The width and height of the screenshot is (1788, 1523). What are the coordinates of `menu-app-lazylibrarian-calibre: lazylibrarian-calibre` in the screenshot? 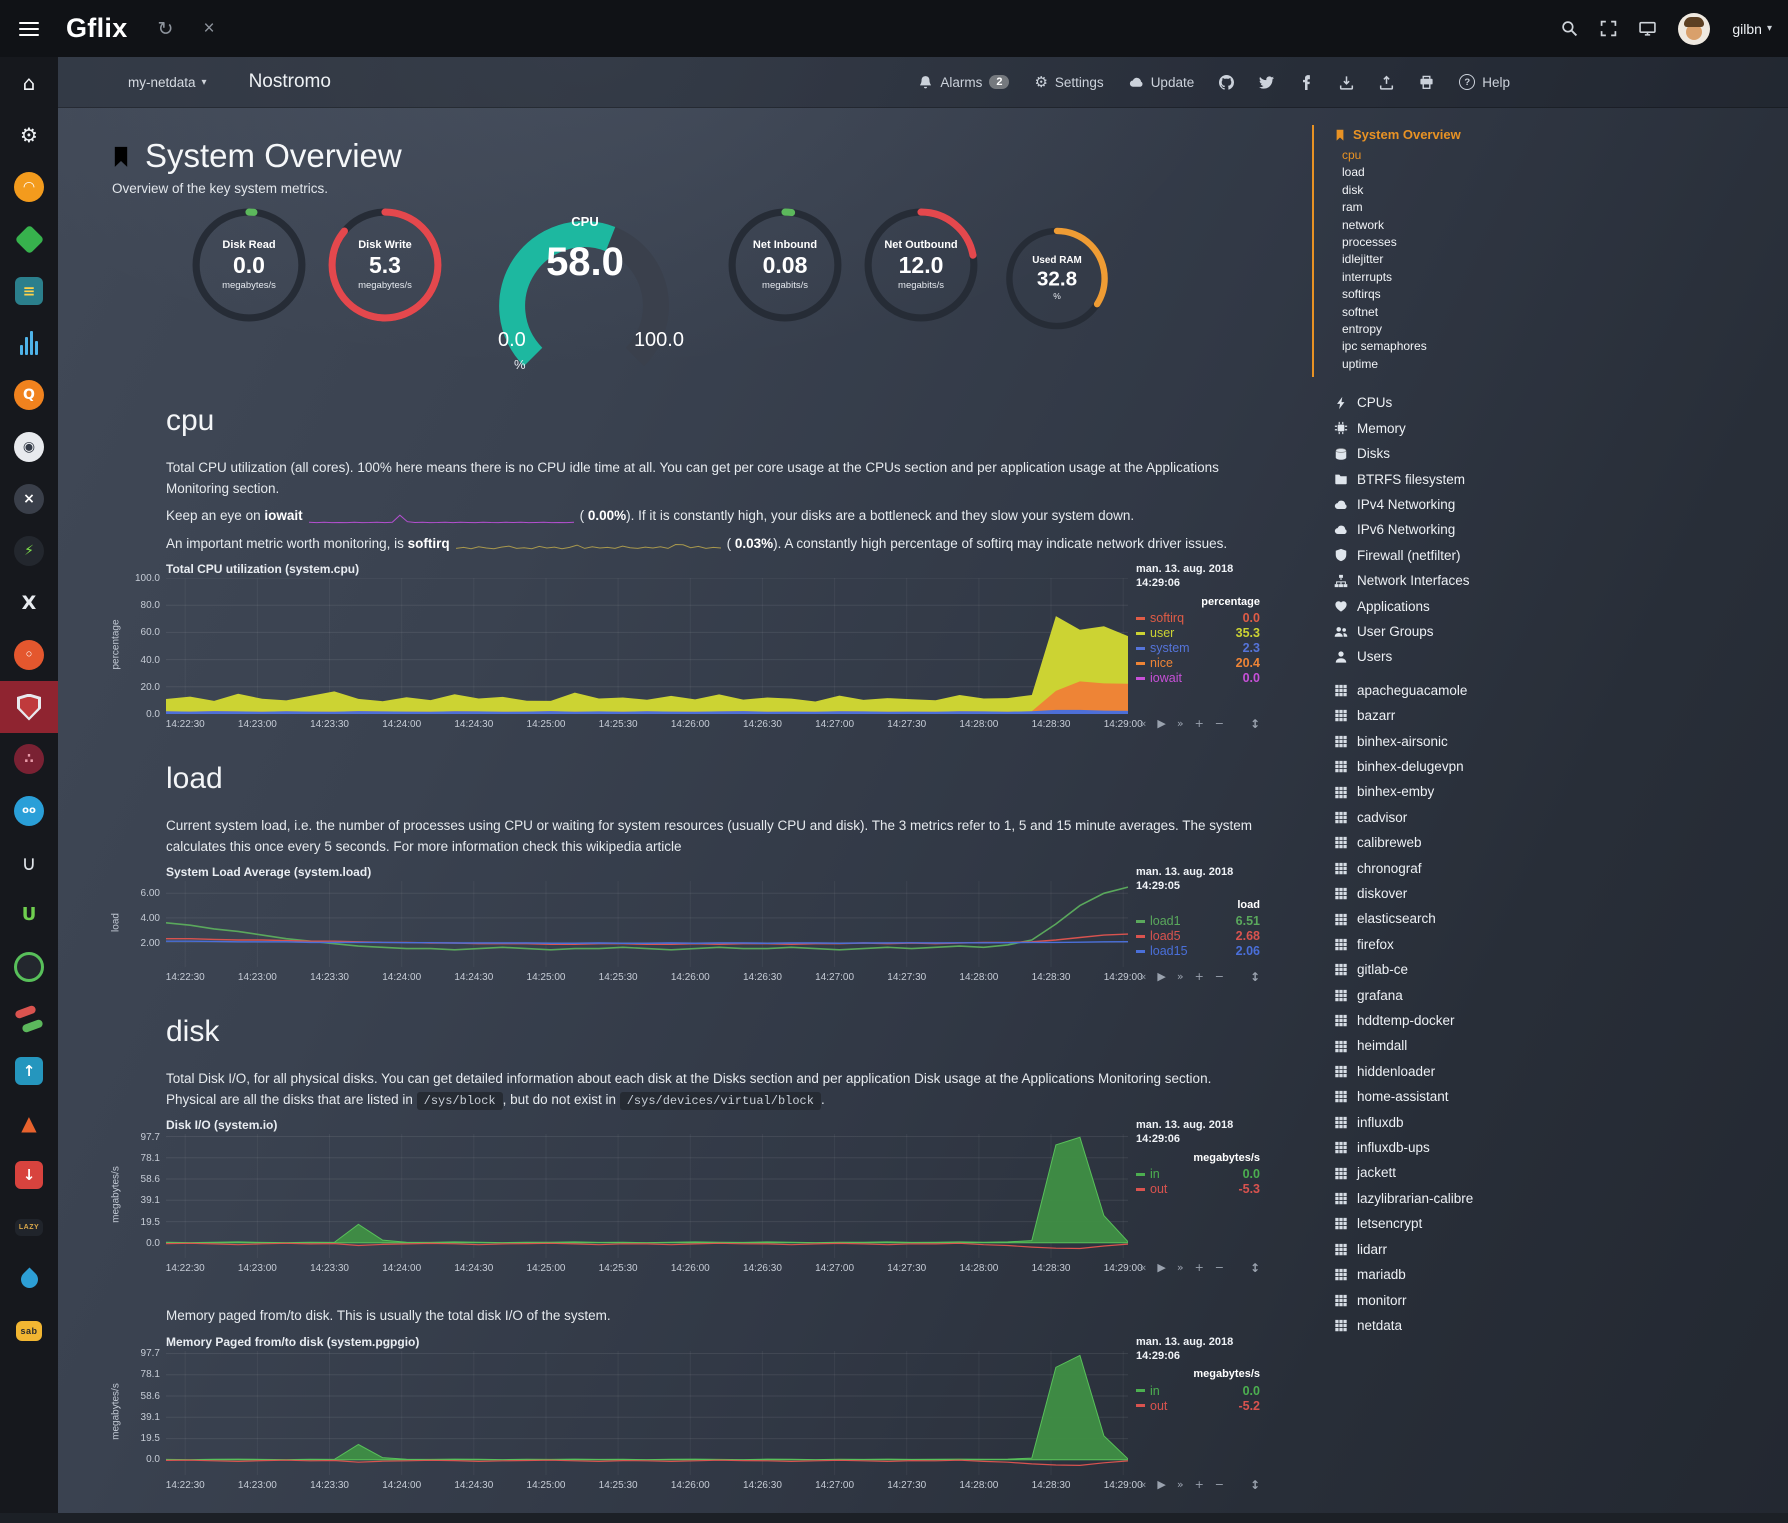 It's located at (1462, 1198).